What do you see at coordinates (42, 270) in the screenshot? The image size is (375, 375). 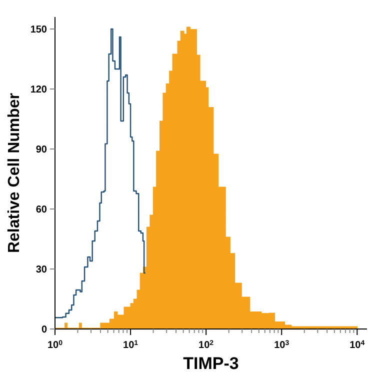 I see `y-tick-label: 30` at bounding box center [42, 270].